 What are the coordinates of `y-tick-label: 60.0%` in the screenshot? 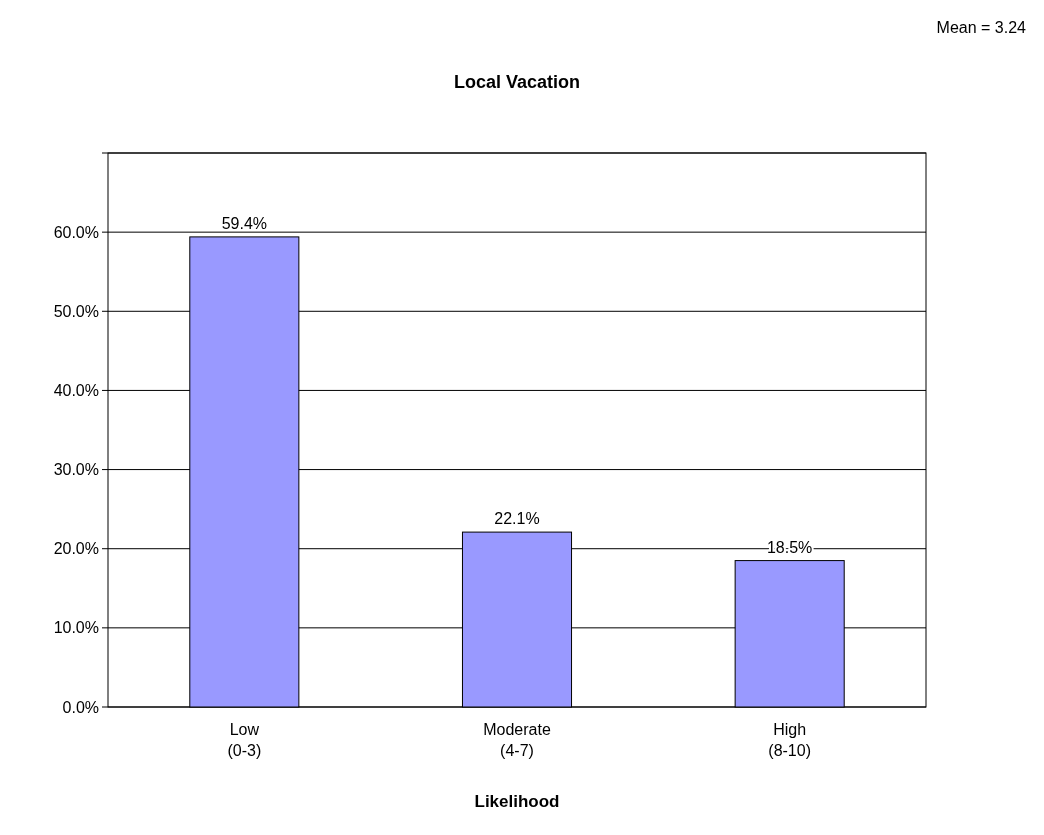 It's located at (76, 232).